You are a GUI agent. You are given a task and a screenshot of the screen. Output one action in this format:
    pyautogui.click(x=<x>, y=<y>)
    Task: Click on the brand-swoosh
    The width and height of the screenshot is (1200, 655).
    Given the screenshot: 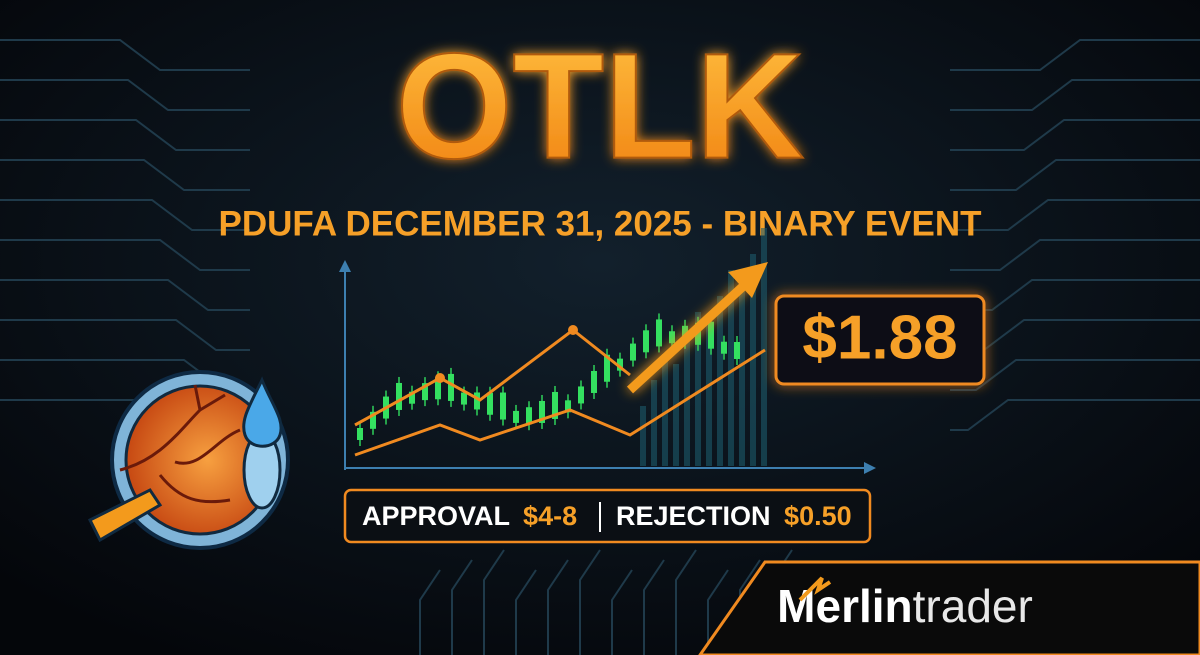 What is the action you would take?
    pyautogui.click(x=815, y=589)
    